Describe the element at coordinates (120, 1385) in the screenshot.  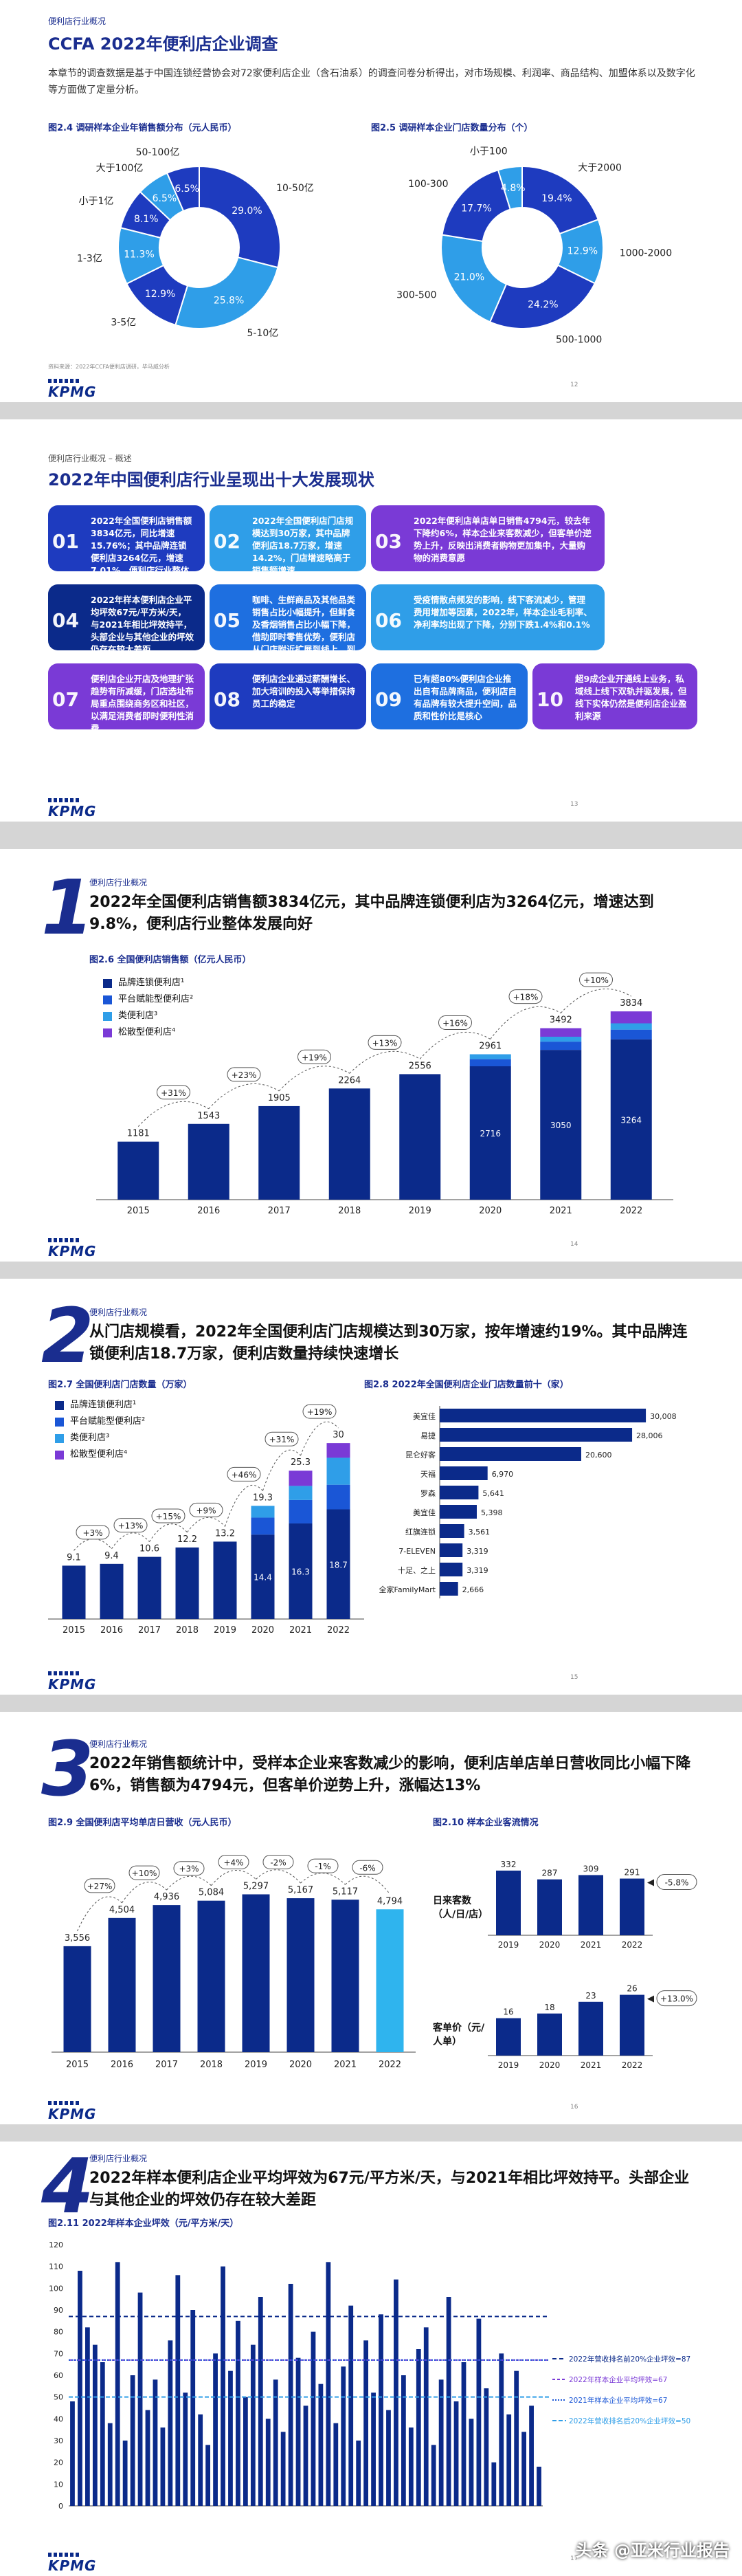
I see `chart-title-2-7: 图2.7 全国便利店门店数量（万家）` at that location.